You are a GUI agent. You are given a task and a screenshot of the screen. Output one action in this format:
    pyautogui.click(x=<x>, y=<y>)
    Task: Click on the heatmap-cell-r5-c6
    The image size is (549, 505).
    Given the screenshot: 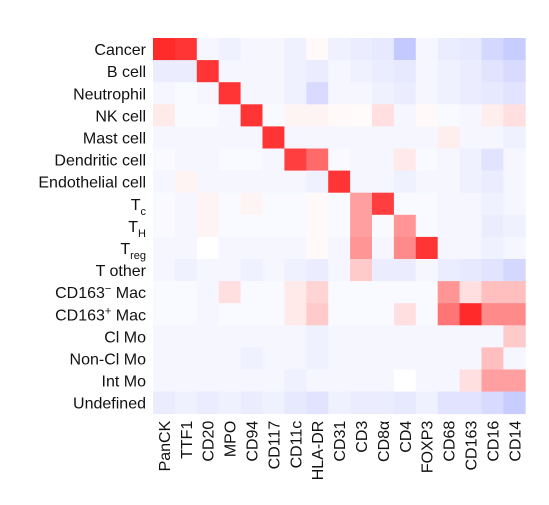 What is the action you would take?
    pyautogui.click(x=295, y=159)
    